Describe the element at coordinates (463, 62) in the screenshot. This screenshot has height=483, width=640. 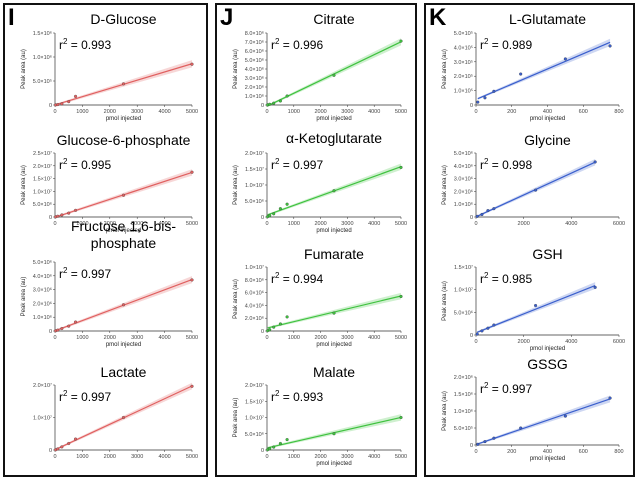
I see `y-tick-label: 3.0×10⁵` at that location.